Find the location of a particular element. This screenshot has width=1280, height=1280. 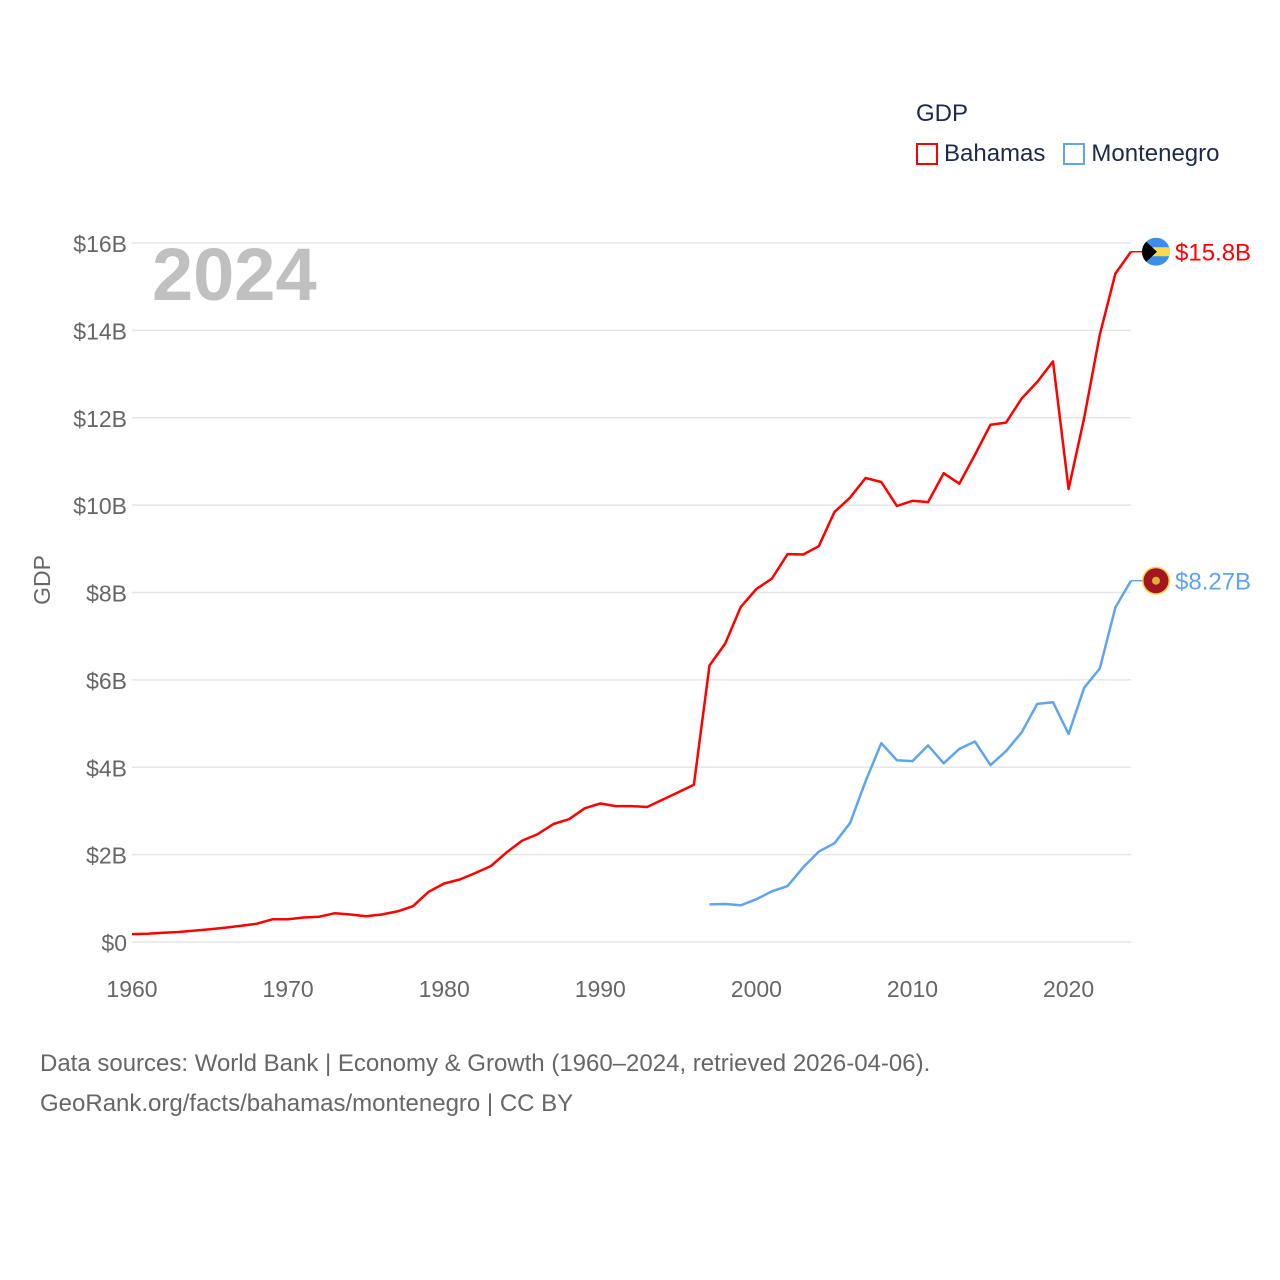

legend-label: Bahamas is located at coordinates (995, 153).